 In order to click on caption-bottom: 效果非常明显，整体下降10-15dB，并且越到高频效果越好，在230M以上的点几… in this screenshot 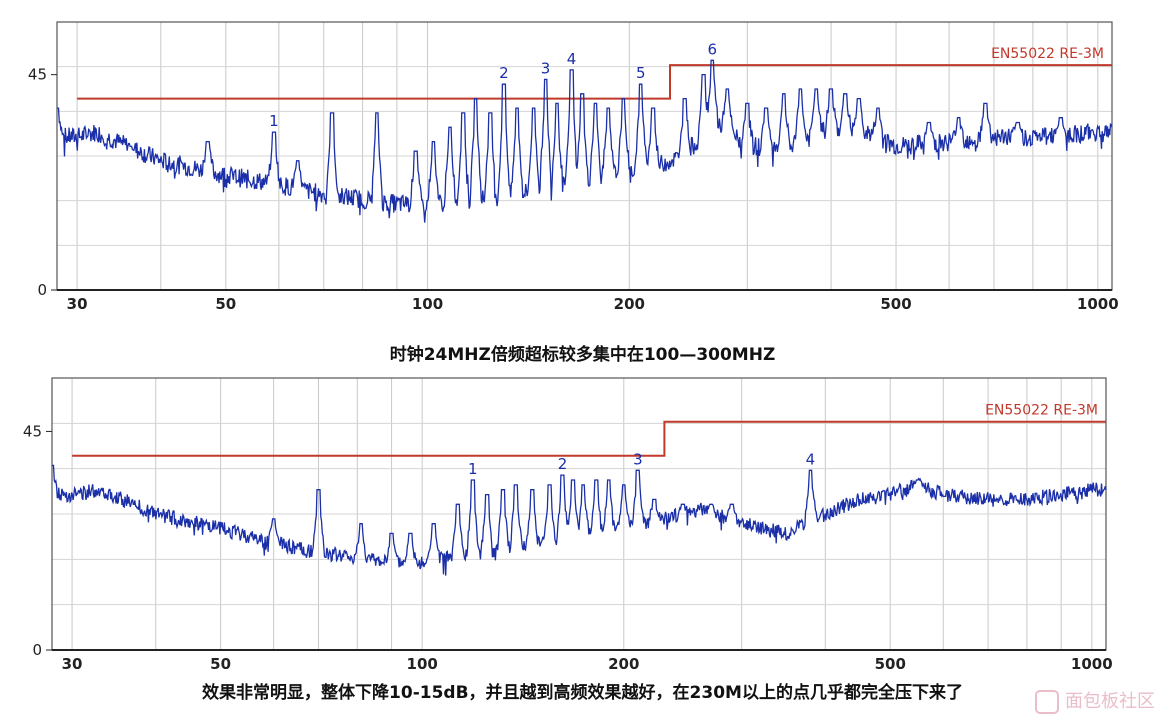, I will do `click(582, 693)`.